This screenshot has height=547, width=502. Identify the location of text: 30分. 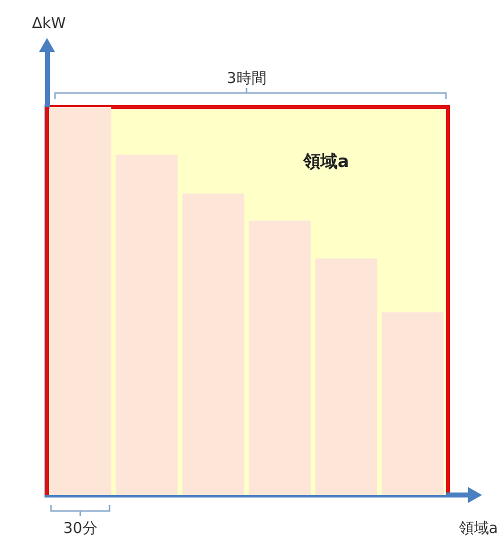
(80, 528).